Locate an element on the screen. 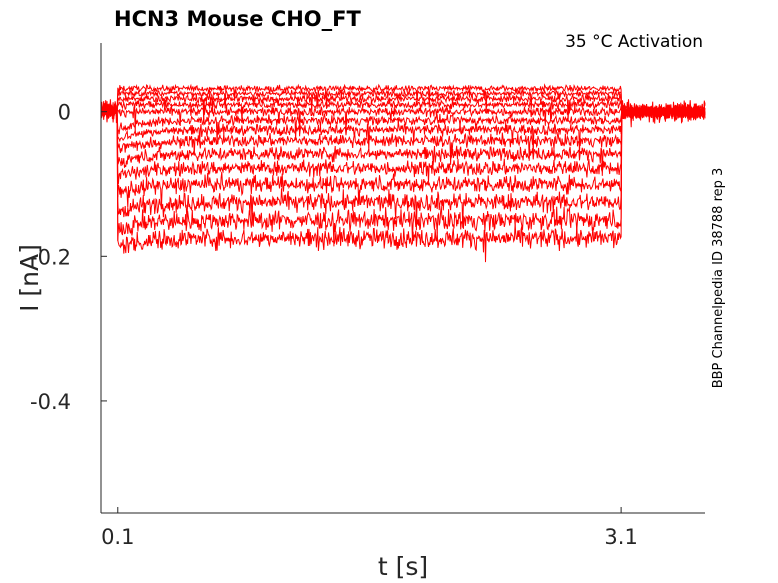 The height and width of the screenshot is (583, 778). y-tick-label: -0.4 is located at coordinates (50, 402).